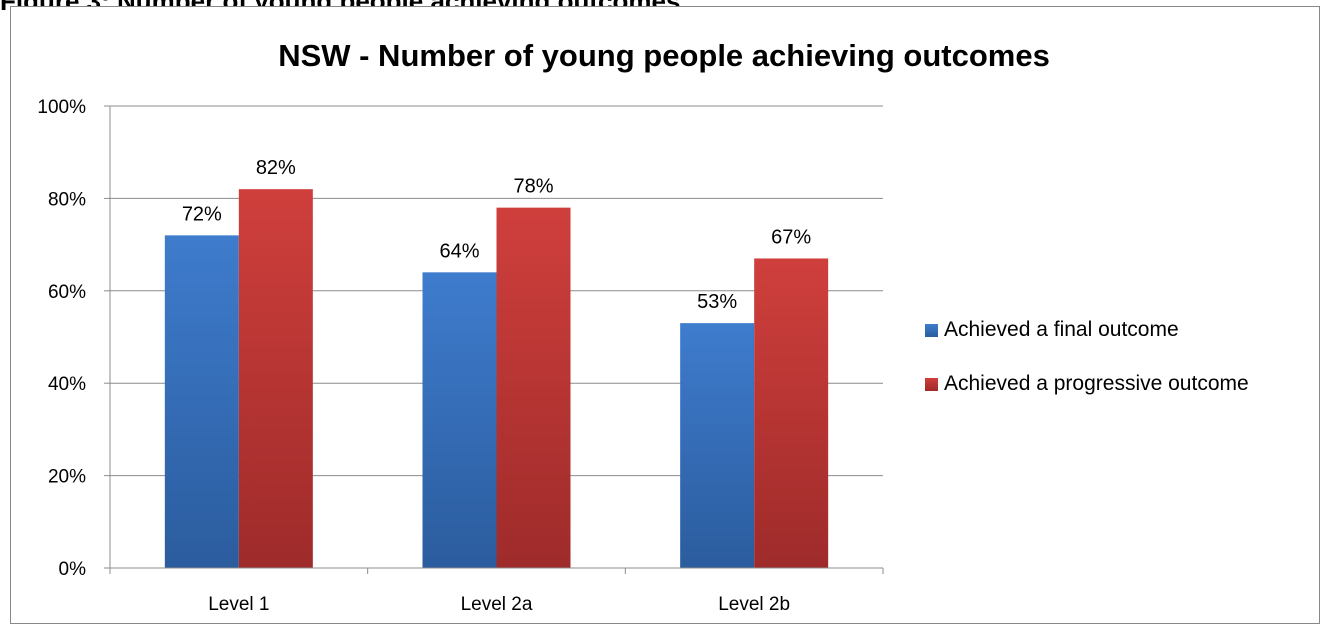 This screenshot has width=1328, height=630. What do you see at coordinates (67, 199) in the screenshot?
I see `y-tick-label: 80%` at bounding box center [67, 199].